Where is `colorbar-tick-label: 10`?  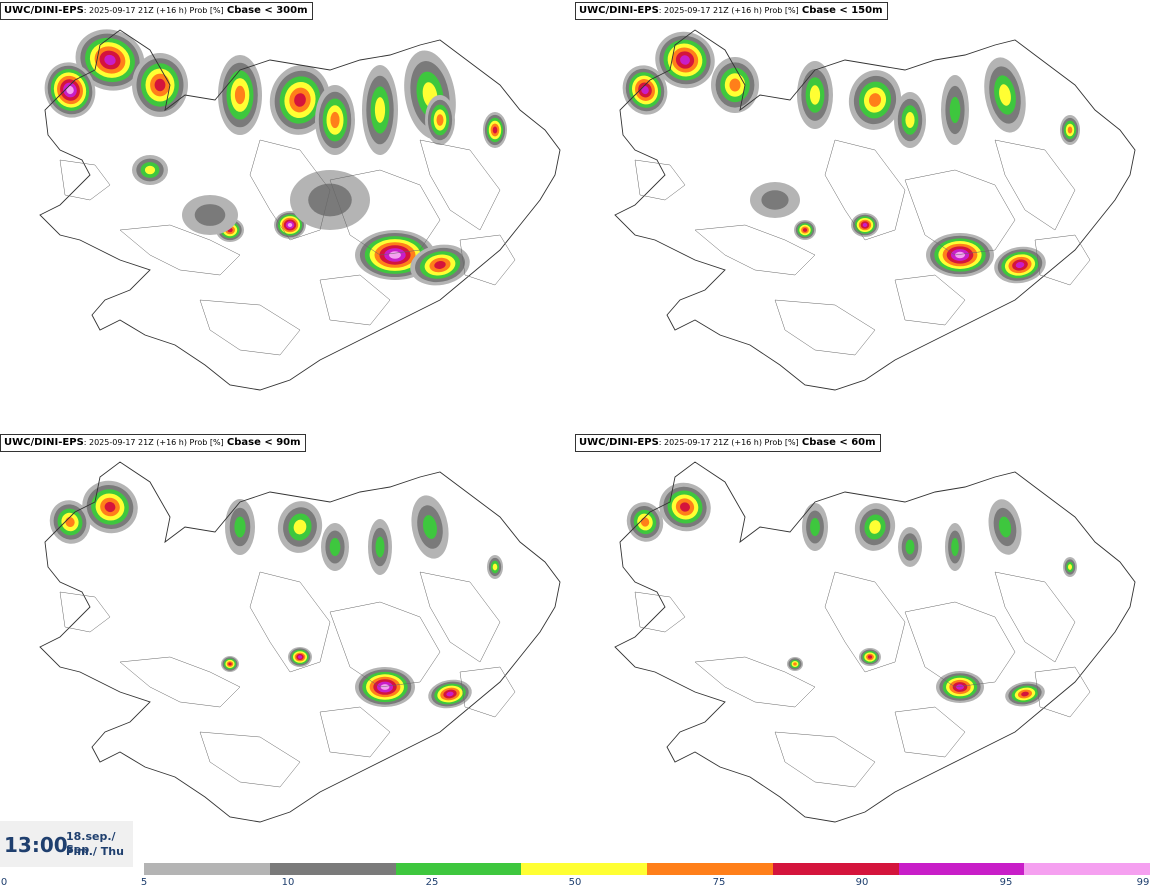
colorbar-tick-label: 10 is located at coordinates (288, 882).